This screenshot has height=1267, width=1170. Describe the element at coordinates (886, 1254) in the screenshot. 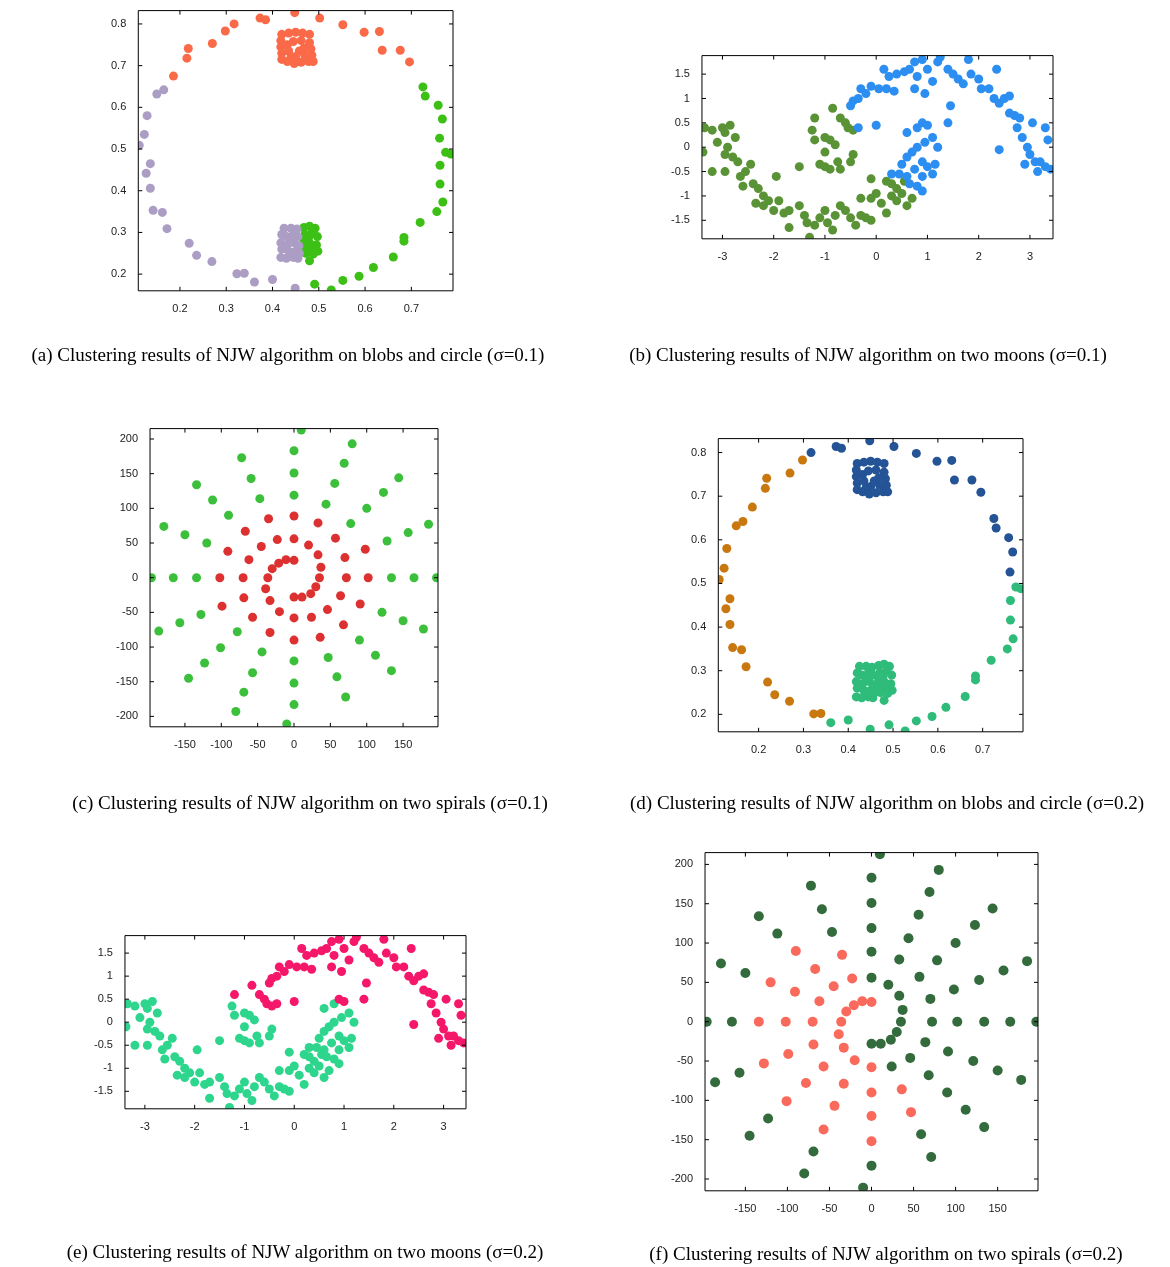

I see `text: (f) Clustering results of NJW algorithm on two spirals (σ=0.2)` at that location.